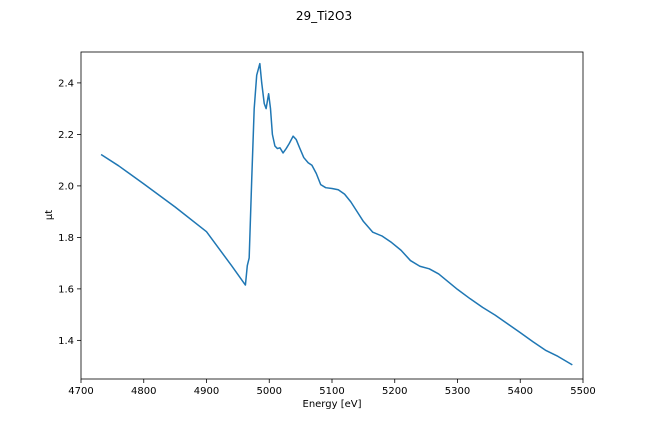 The height and width of the screenshot is (432, 648). Describe the element at coordinates (80, 391) in the screenshot. I see `x-tick-label: 4700` at that location.